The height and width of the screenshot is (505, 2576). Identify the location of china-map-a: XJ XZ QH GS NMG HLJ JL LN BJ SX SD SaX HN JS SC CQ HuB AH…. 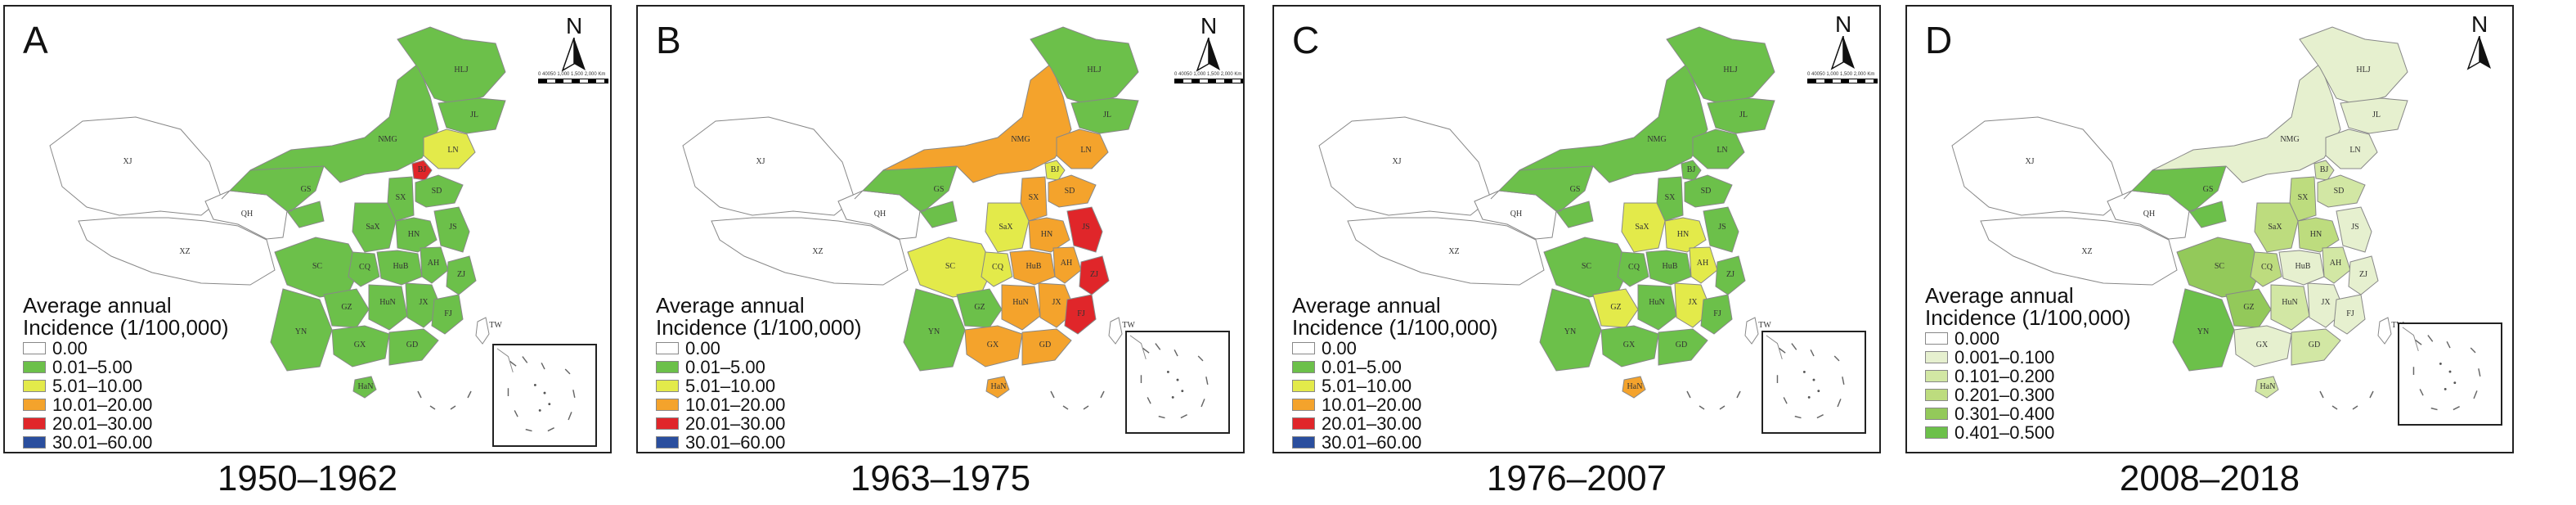
(277, 218).